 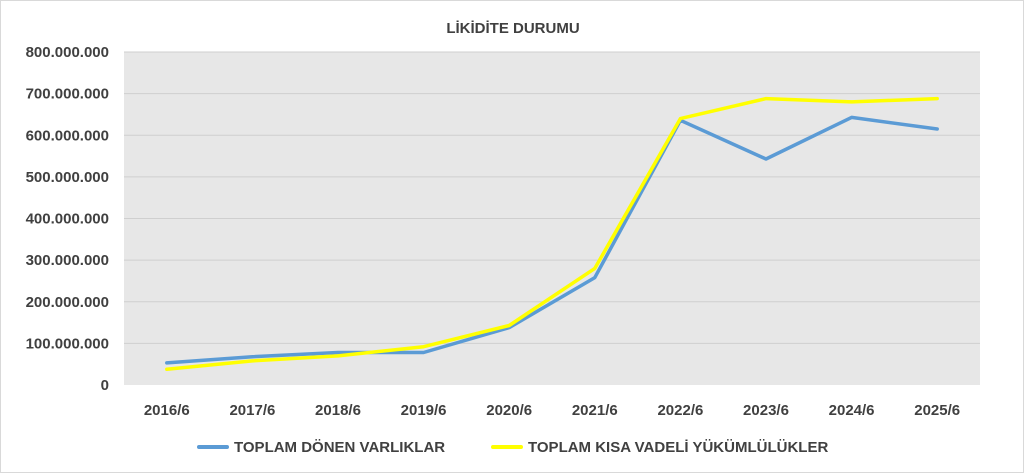 What do you see at coordinates (595, 410) in the screenshot?
I see `x-tick-label: 2021/6` at bounding box center [595, 410].